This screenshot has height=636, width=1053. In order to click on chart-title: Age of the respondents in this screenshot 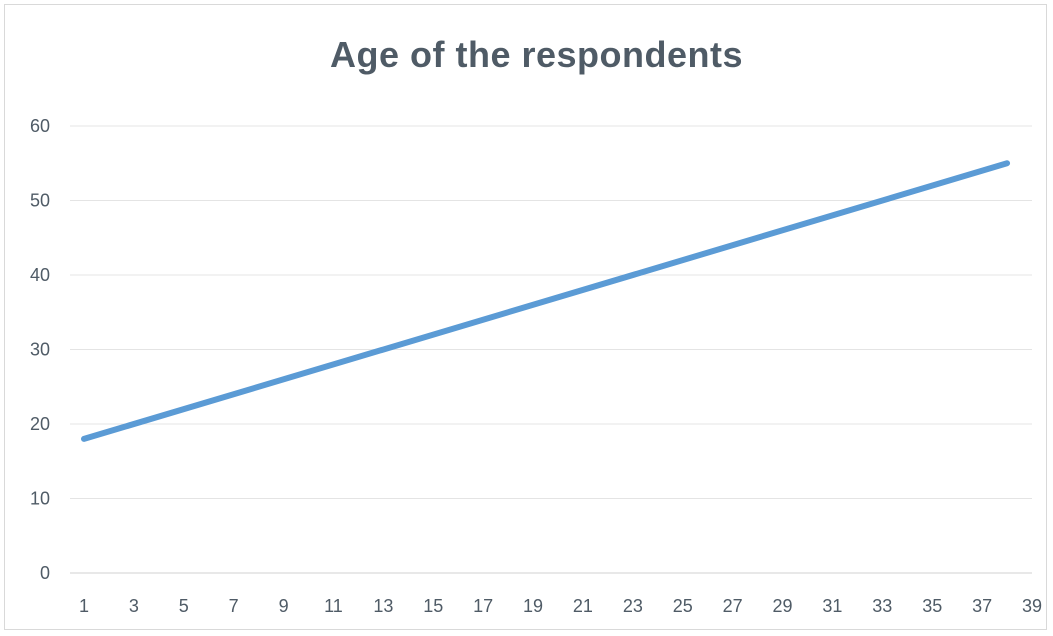, I will do `click(536, 54)`.